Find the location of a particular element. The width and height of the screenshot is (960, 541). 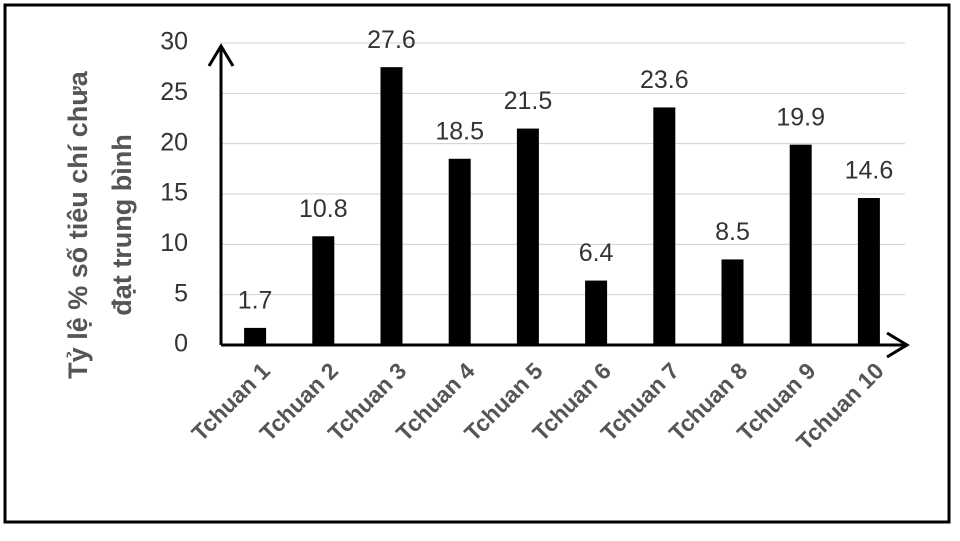

value-label: 19.9 is located at coordinates (800, 117).